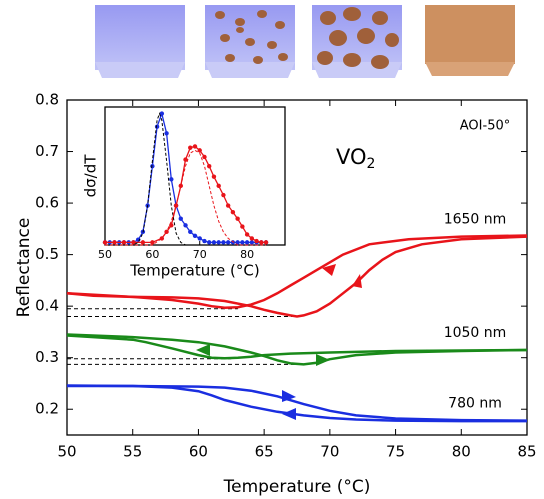  Describe the element at coordinates (186, 197) in the screenshot. I see `inset-fit-curve` at that location.